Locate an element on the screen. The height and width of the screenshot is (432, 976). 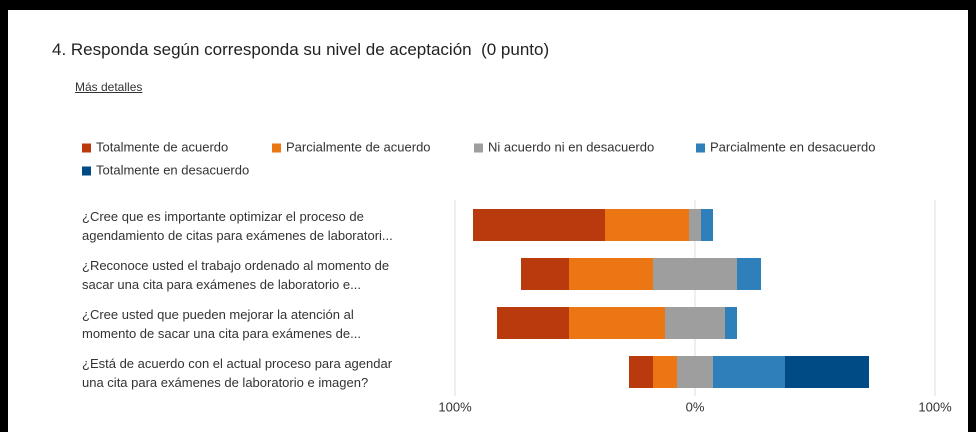
legend-label: Totalmente de acuerdo is located at coordinates (162, 146).